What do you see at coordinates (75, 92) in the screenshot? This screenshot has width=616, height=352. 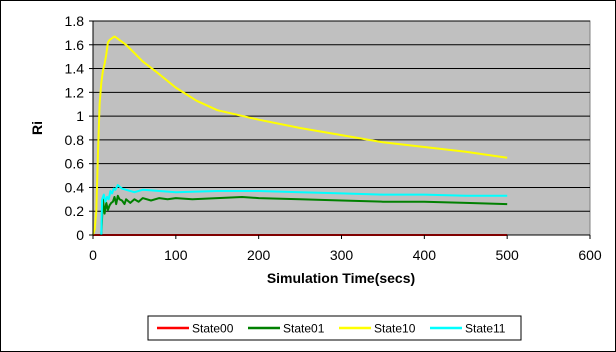 I see `y-tick-label: 1.2` at bounding box center [75, 92].